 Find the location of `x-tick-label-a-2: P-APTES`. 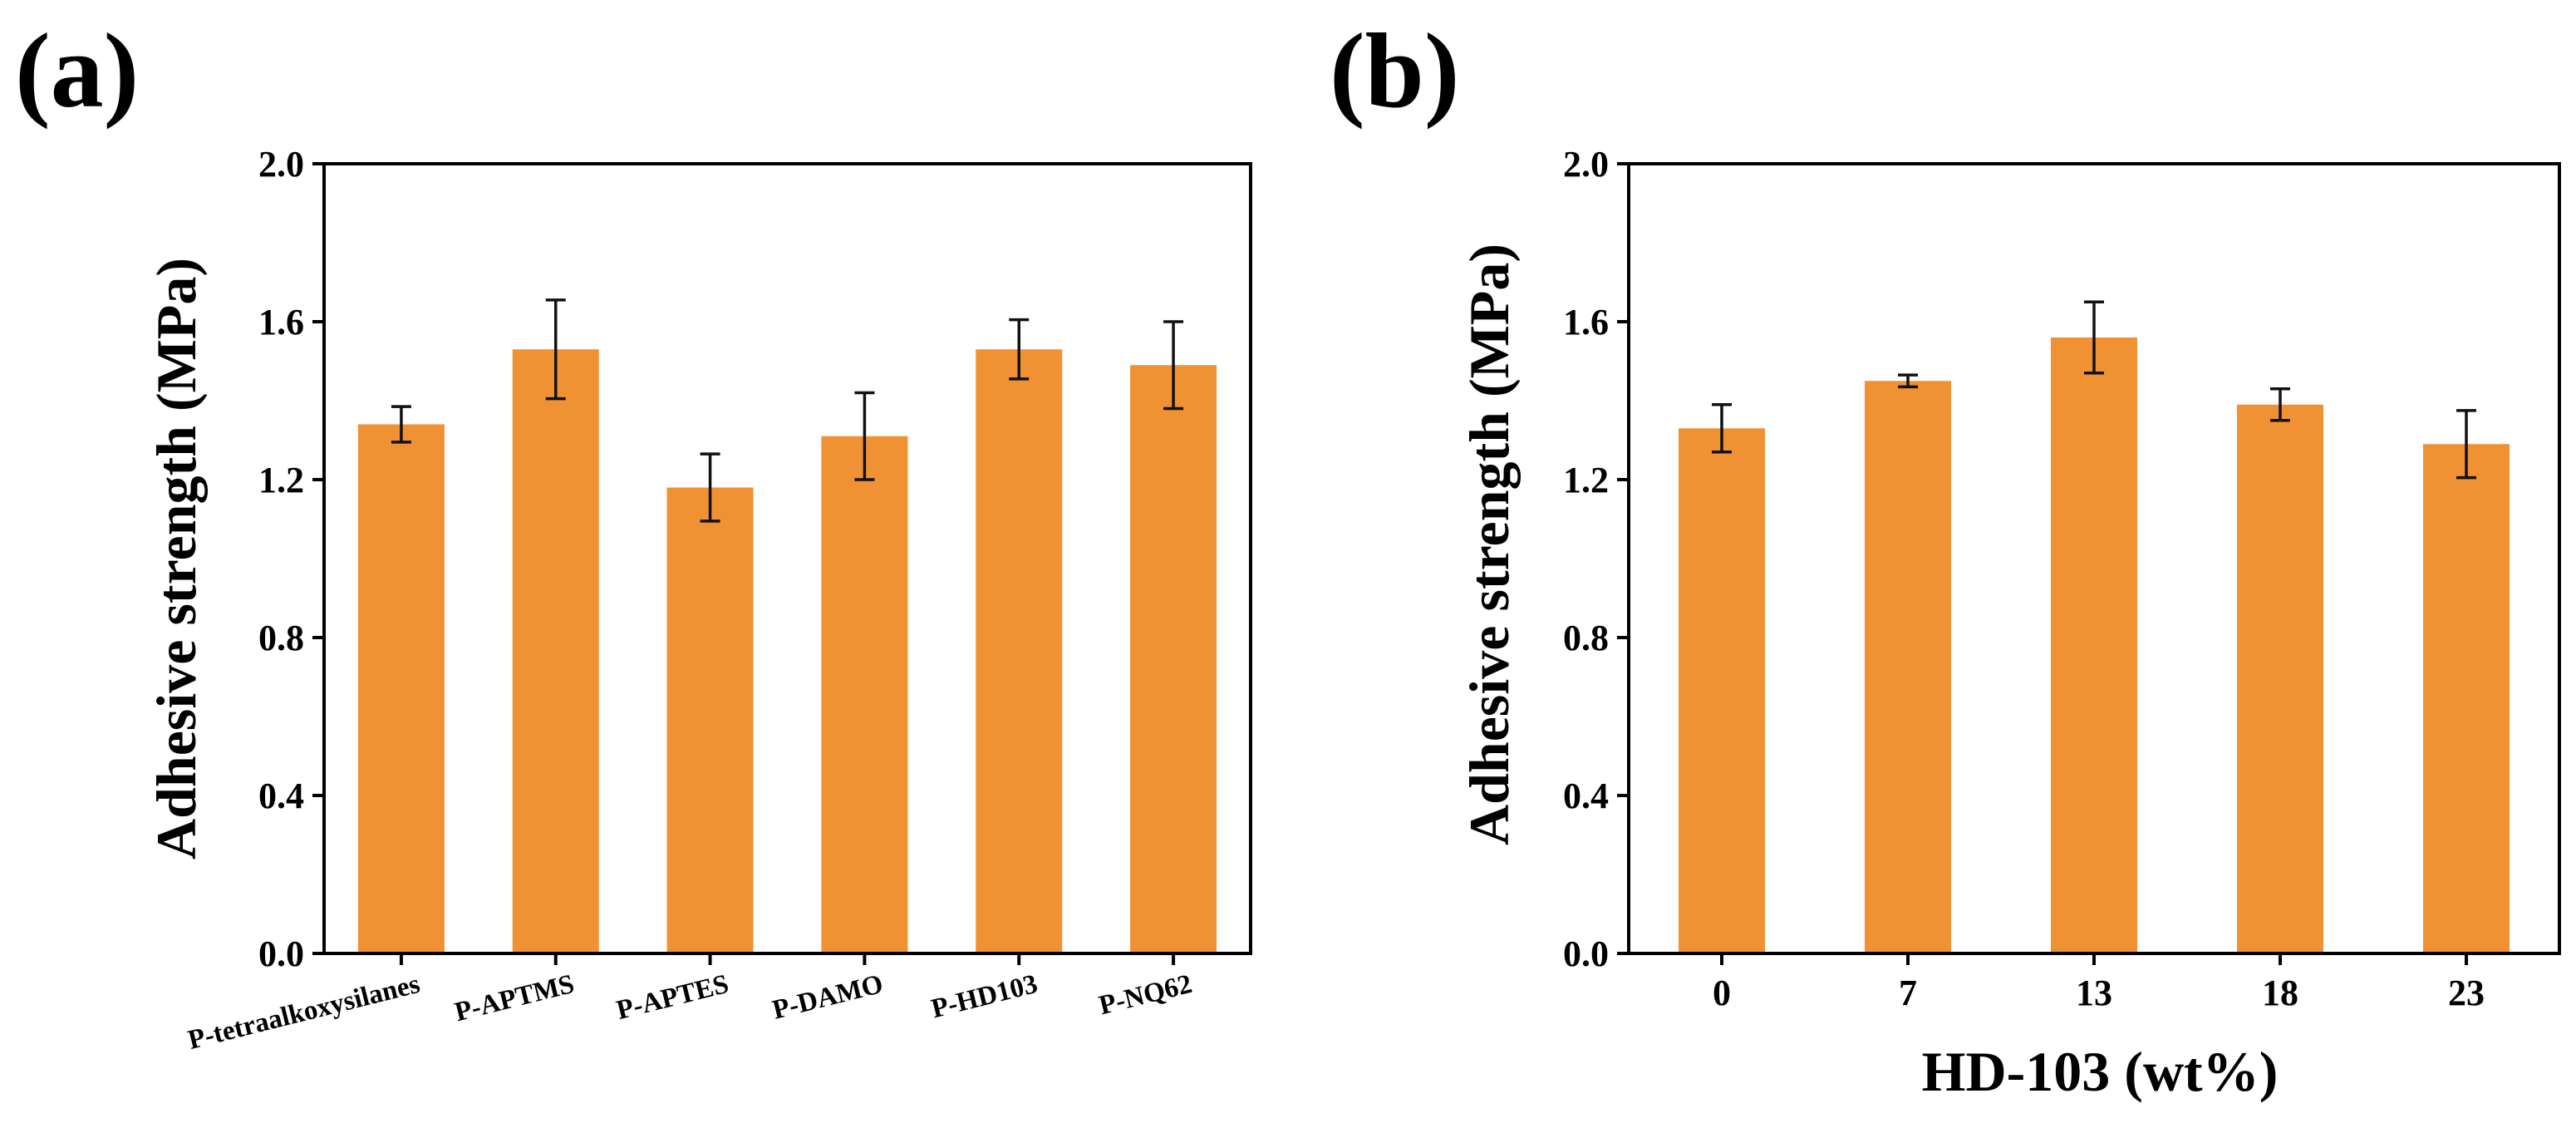

x-tick-label-a-2: P-APTES is located at coordinates (672, 997).